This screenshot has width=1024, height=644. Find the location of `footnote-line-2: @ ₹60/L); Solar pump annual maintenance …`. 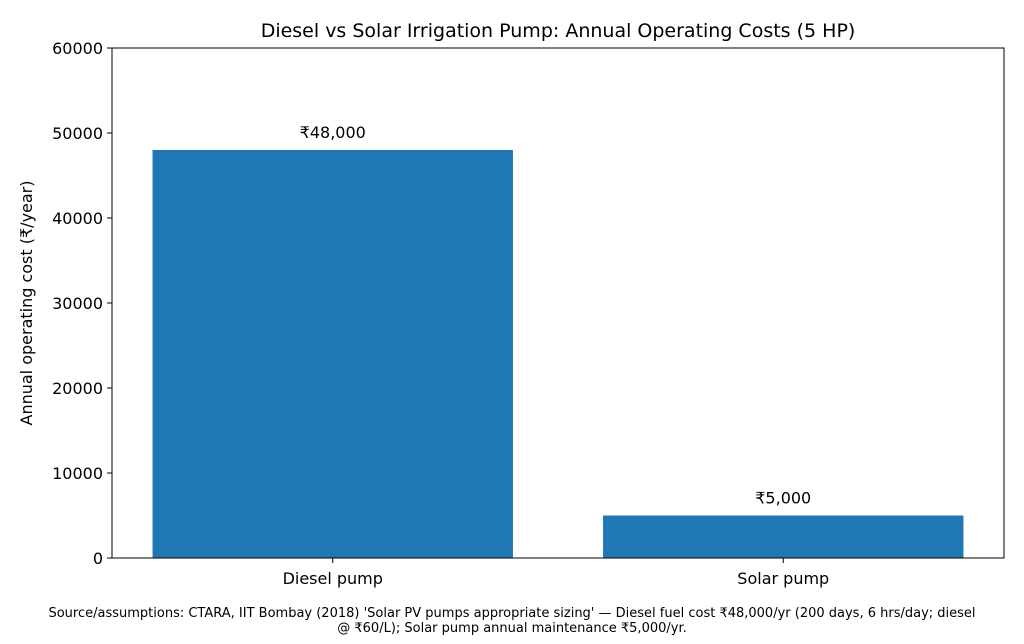

footnote-line-2: @ ₹60/L); Solar pump annual maintenance … is located at coordinates (512, 628).